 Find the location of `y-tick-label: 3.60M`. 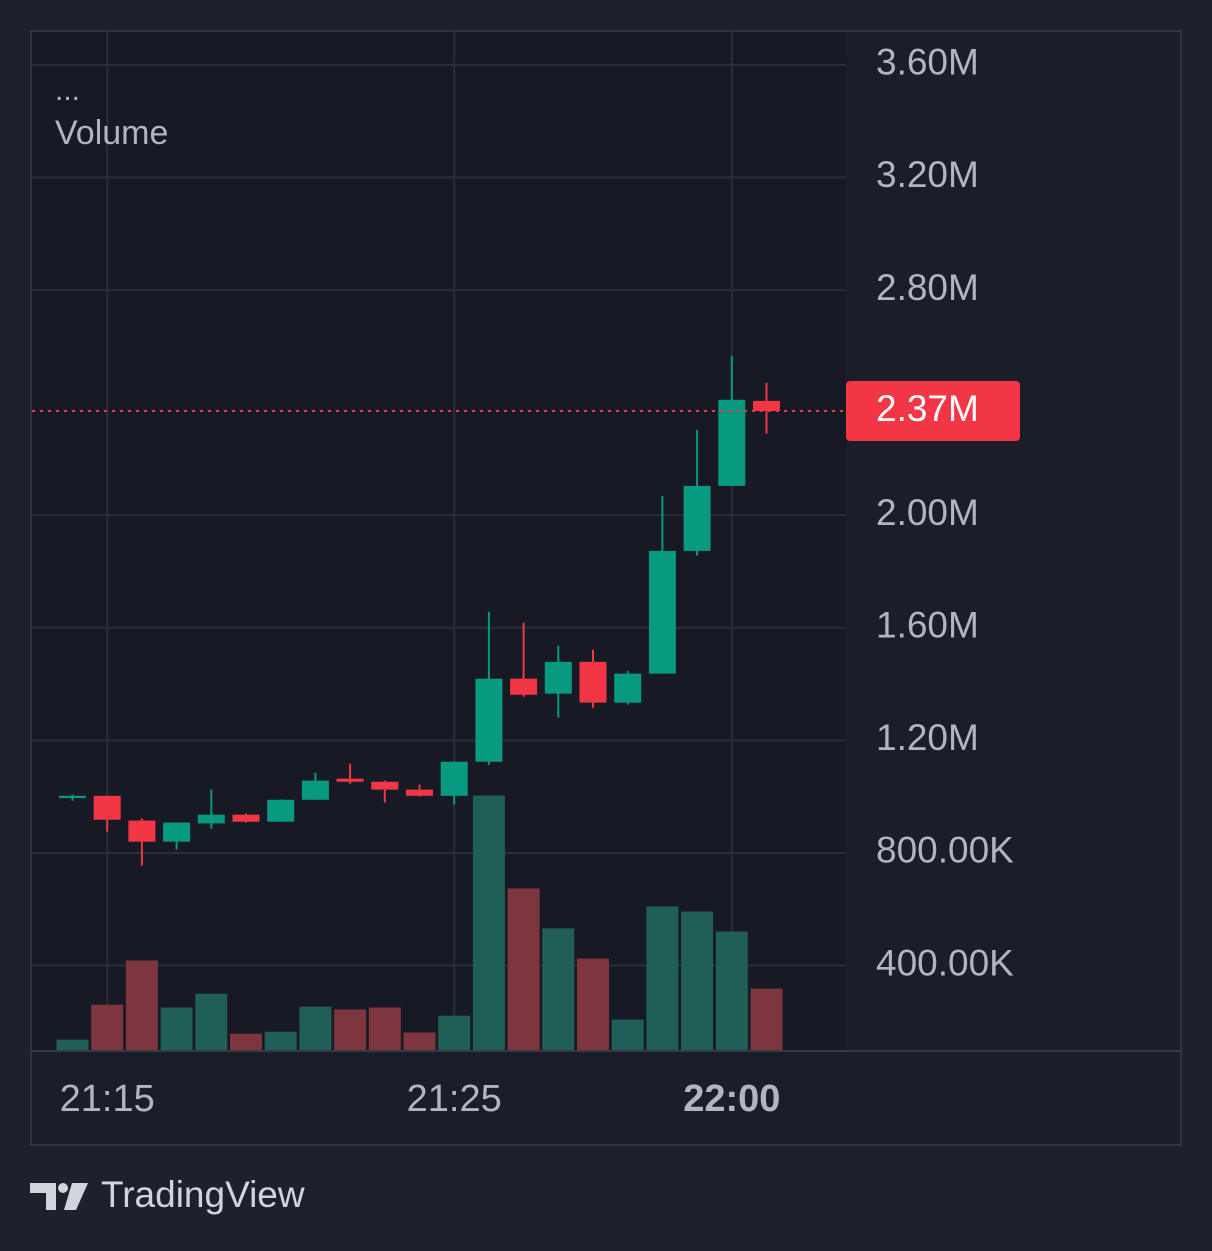

y-tick-label: 3.60M is located at coordinates (927, 62).